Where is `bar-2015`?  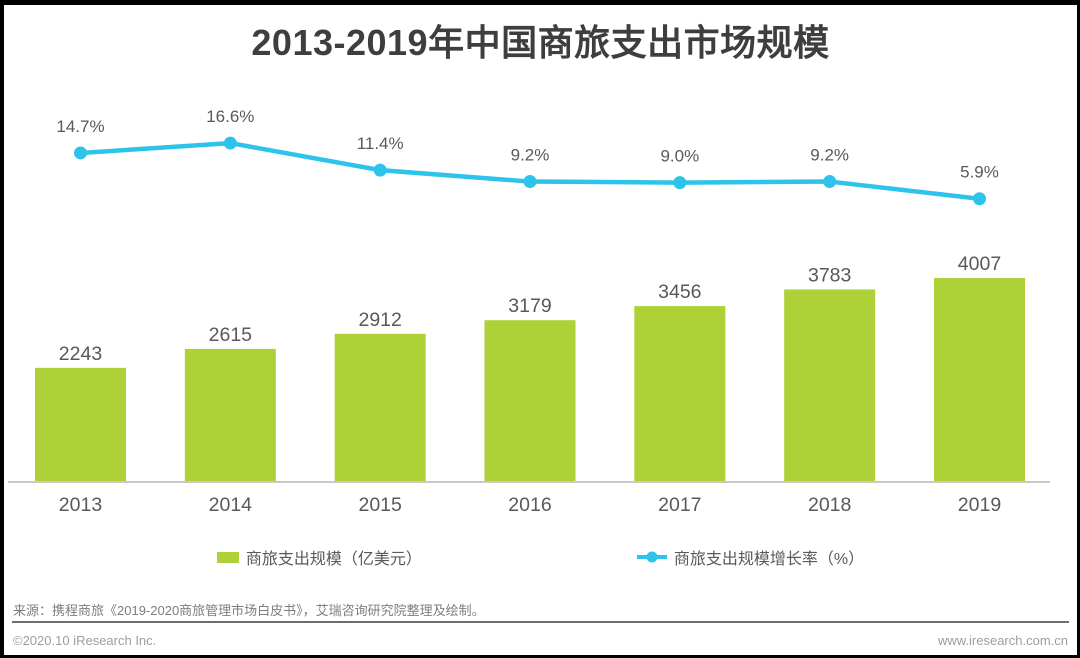 bar-2015 is located at coordinates (380, 407).